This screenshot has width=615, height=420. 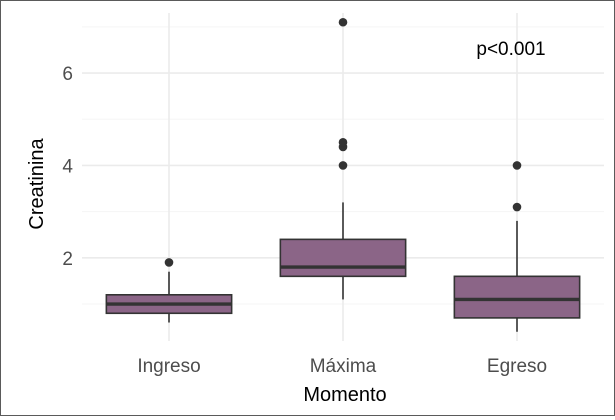 I want to click on y-axis-title: Creatinina, so click(x=37, y=184).